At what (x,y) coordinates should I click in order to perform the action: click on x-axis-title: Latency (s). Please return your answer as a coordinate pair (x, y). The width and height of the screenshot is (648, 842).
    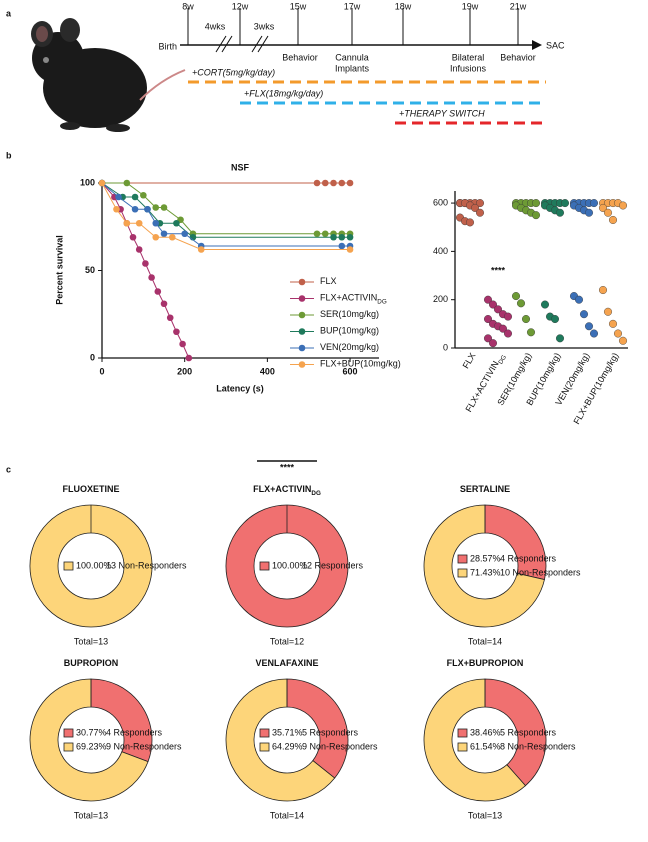
    Looking at the image, I should click on (240, 388).